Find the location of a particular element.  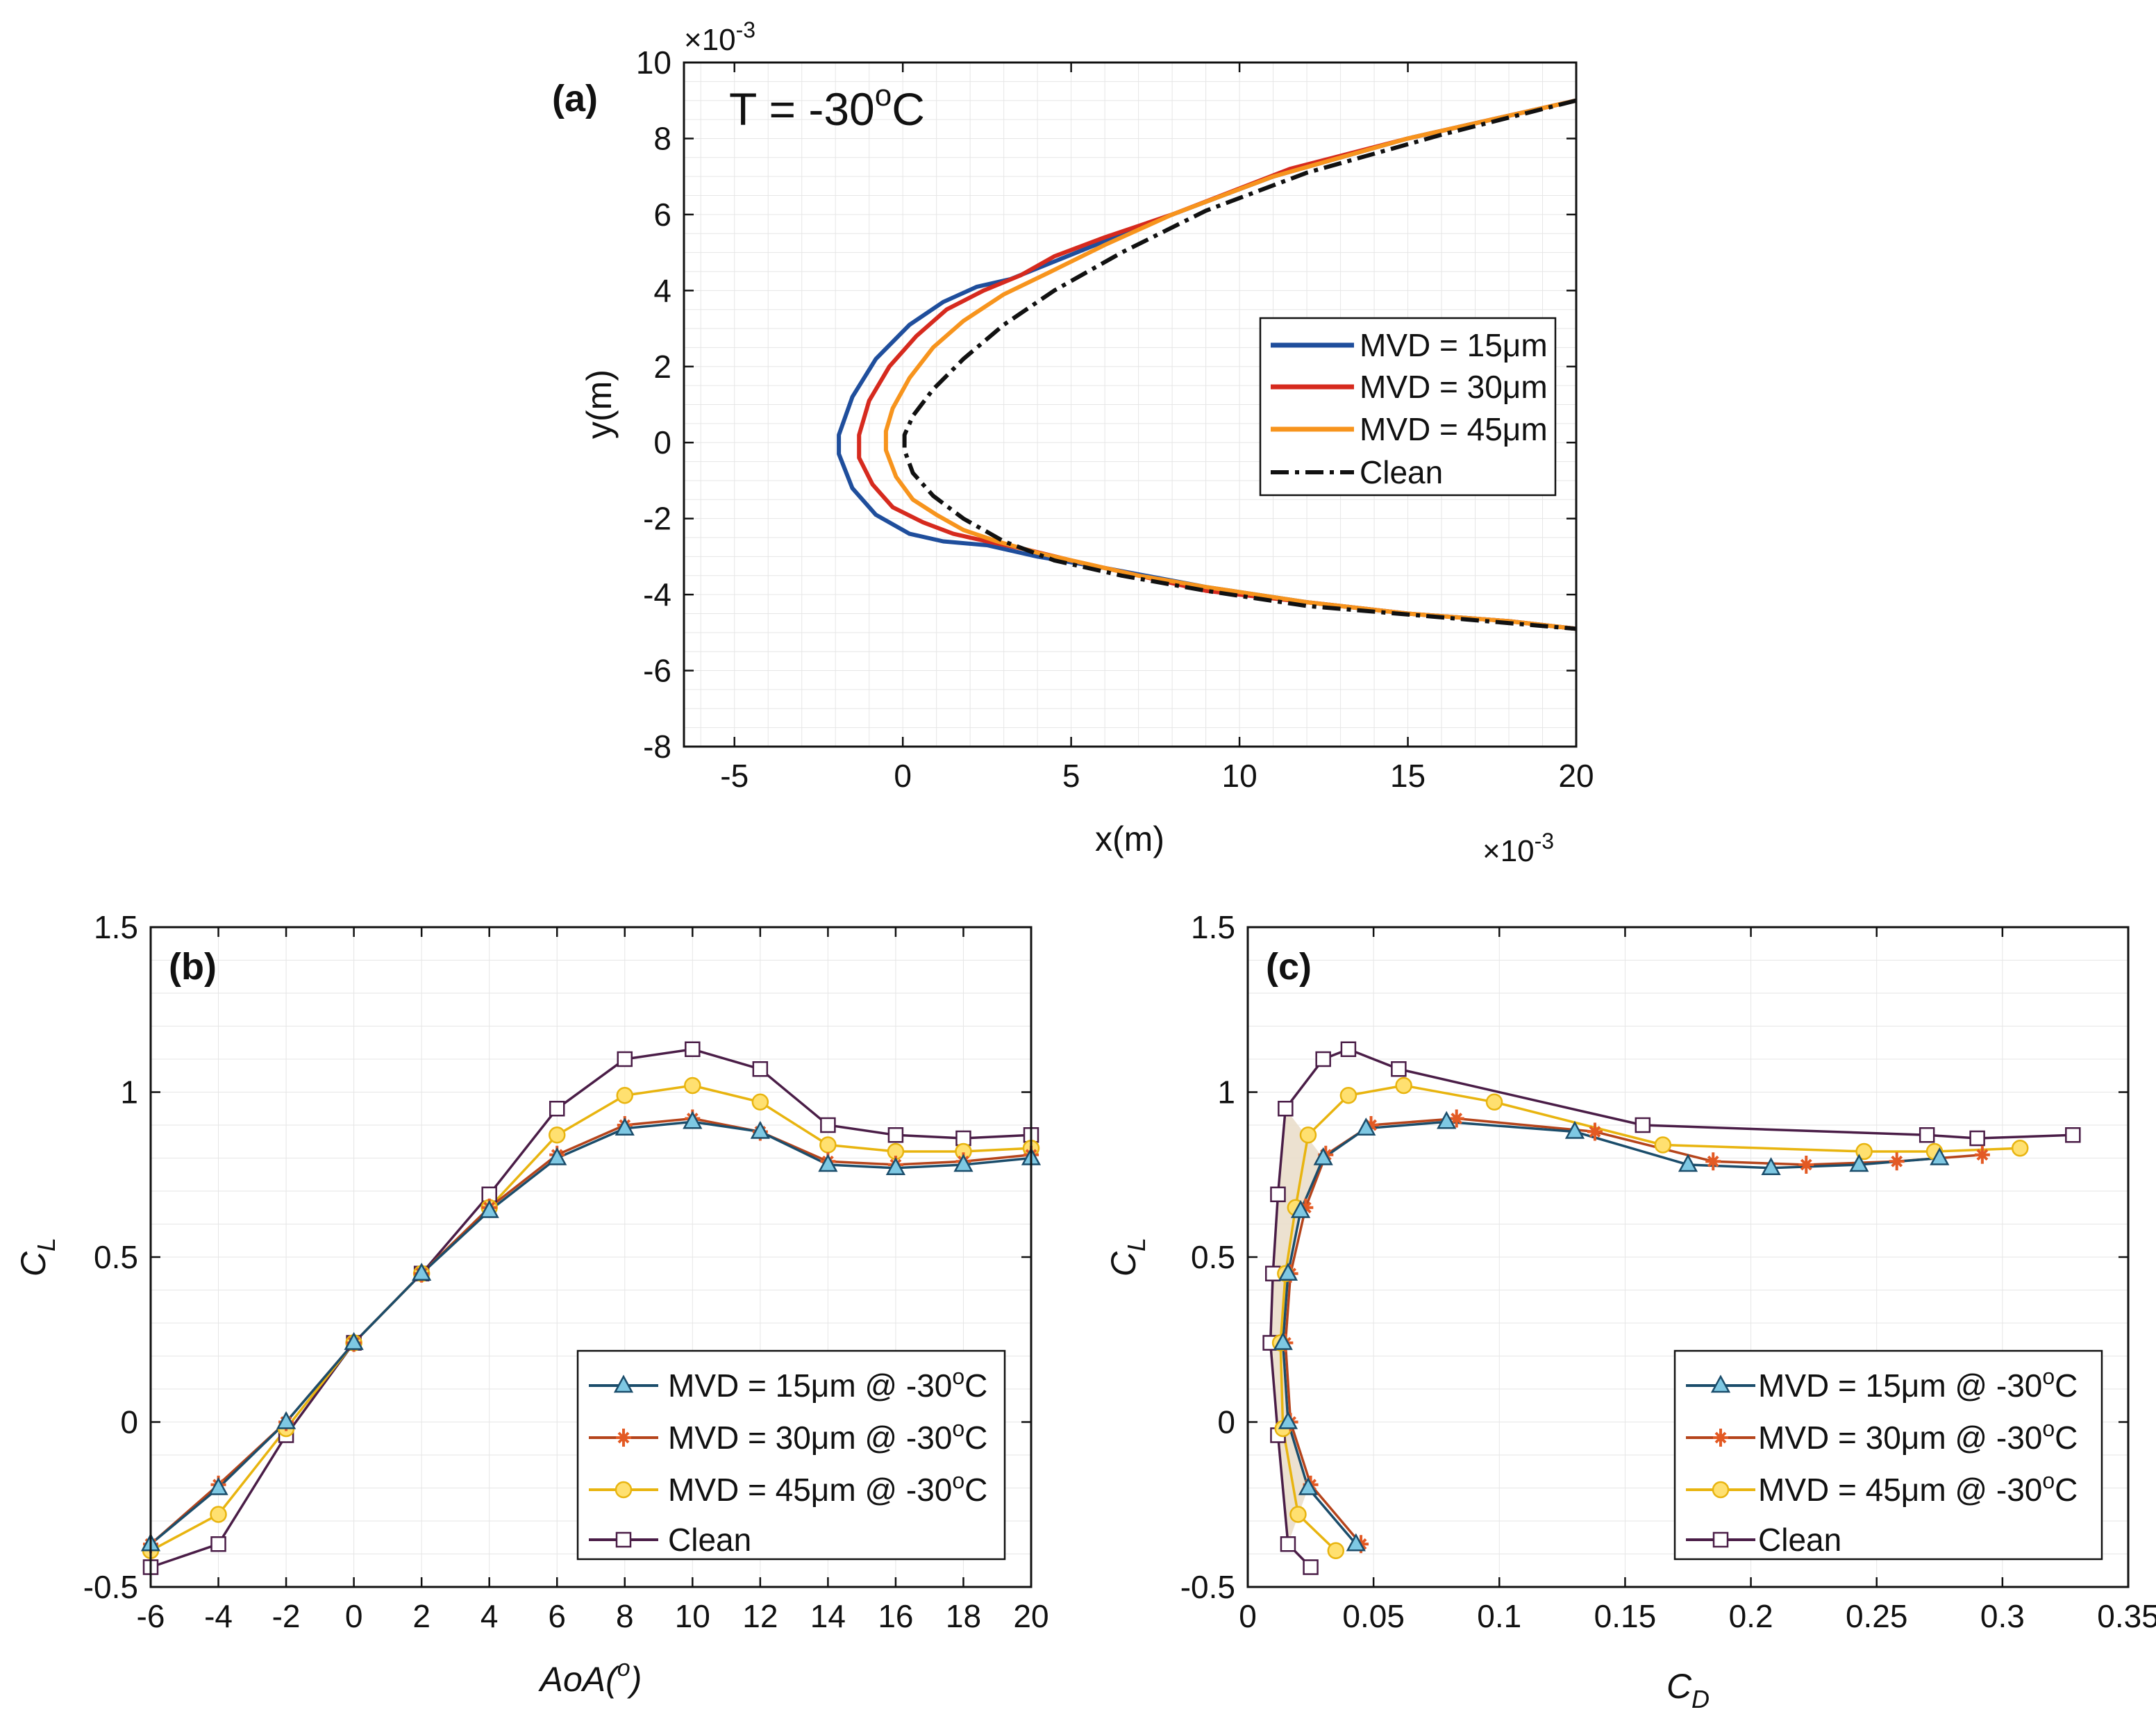

b-x-tick-label: 4 is located at coordinates (490, 1616).